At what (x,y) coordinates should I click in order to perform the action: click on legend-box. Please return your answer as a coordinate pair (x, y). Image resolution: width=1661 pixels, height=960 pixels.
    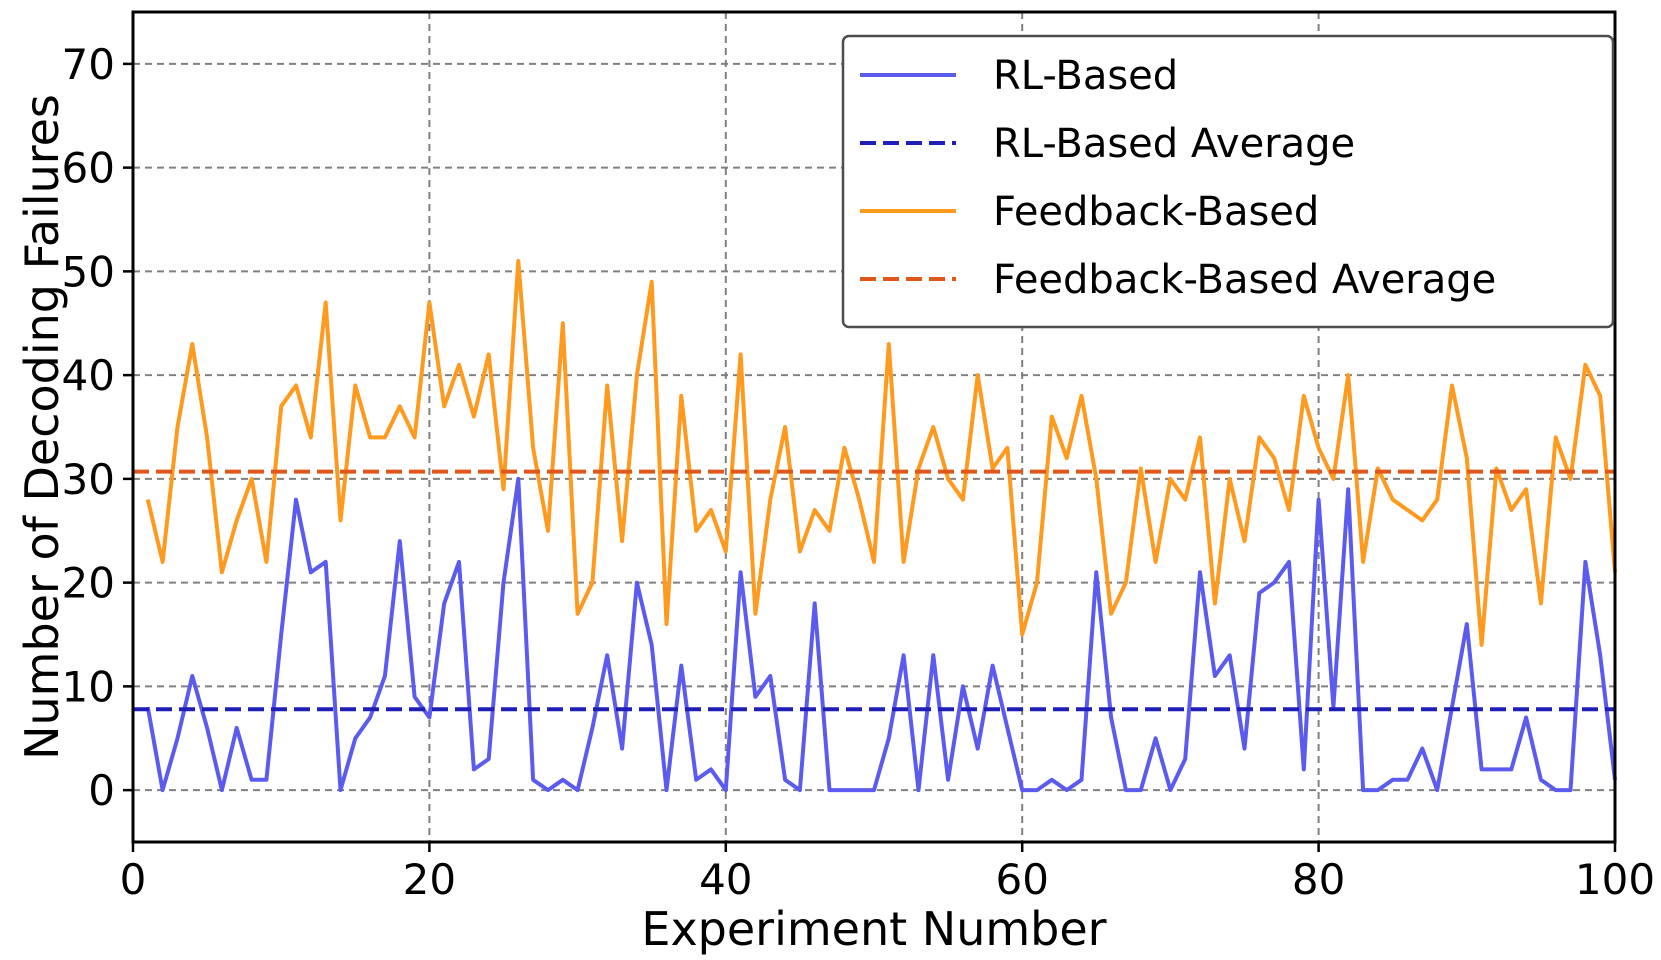
    Looking at the image, I should click on (1228, 181).